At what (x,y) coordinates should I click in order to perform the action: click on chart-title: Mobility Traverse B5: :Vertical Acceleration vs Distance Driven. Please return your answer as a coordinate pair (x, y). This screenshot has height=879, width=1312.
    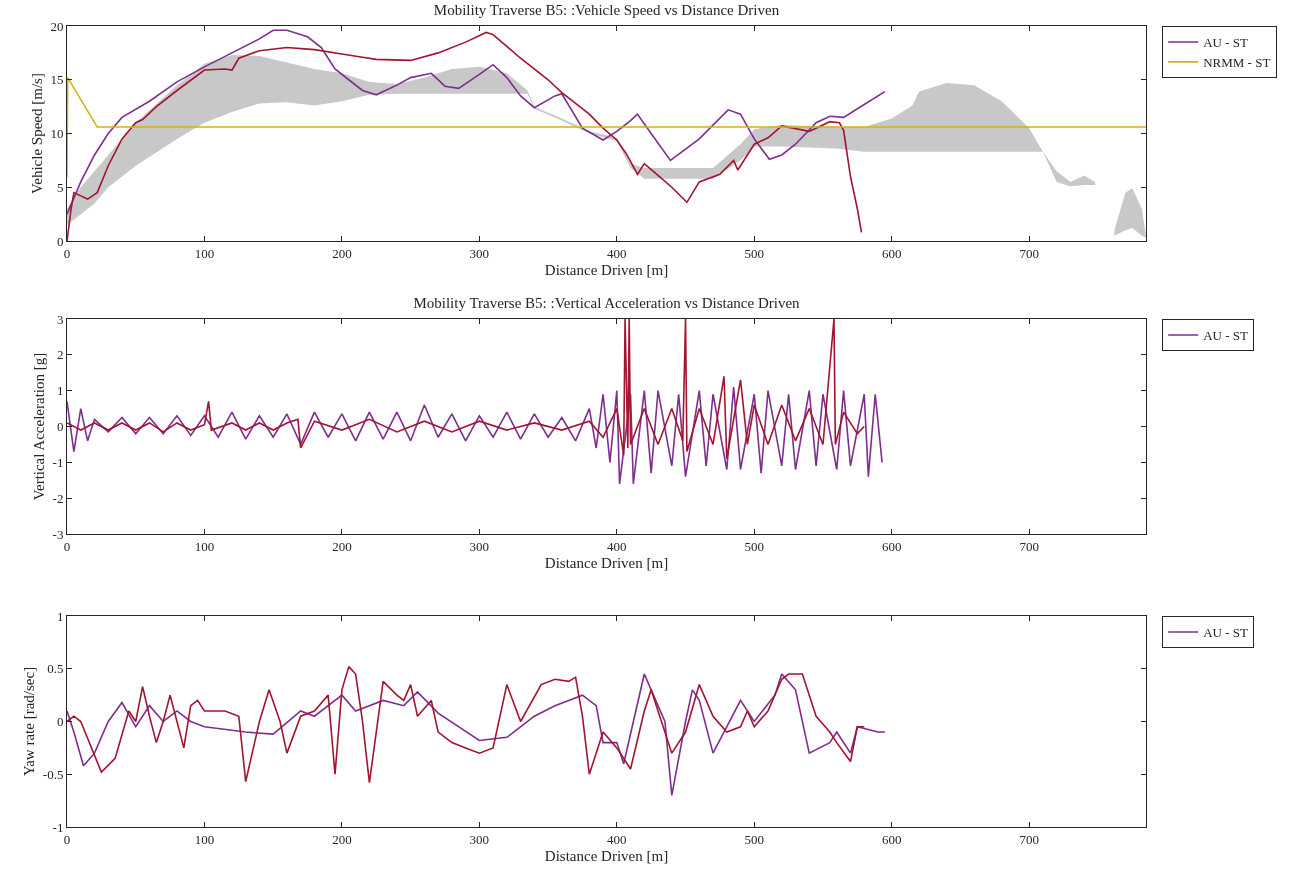
    Looking at the image, I should click on (607, 302).